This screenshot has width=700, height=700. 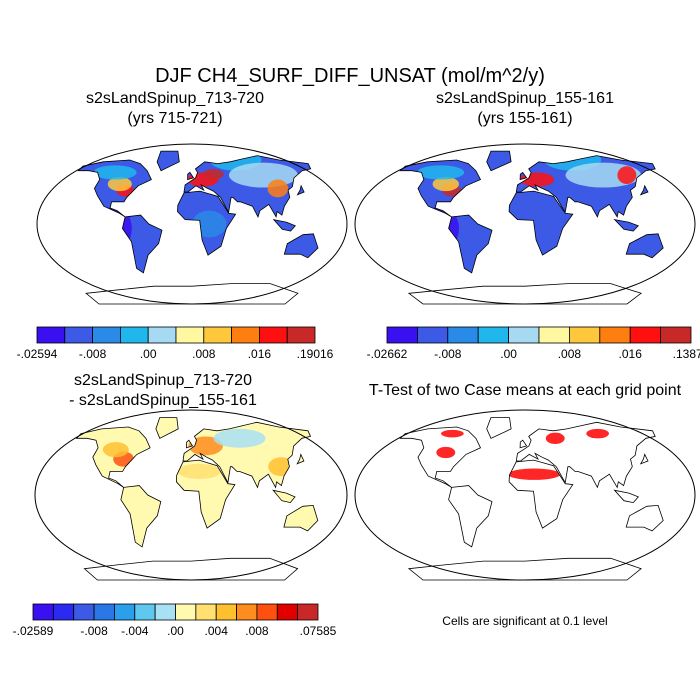 What do you see at coordinates (387, 354) in the screenshot?
I see `colorbar-label: -.02662` at bounding box center [387, 354].